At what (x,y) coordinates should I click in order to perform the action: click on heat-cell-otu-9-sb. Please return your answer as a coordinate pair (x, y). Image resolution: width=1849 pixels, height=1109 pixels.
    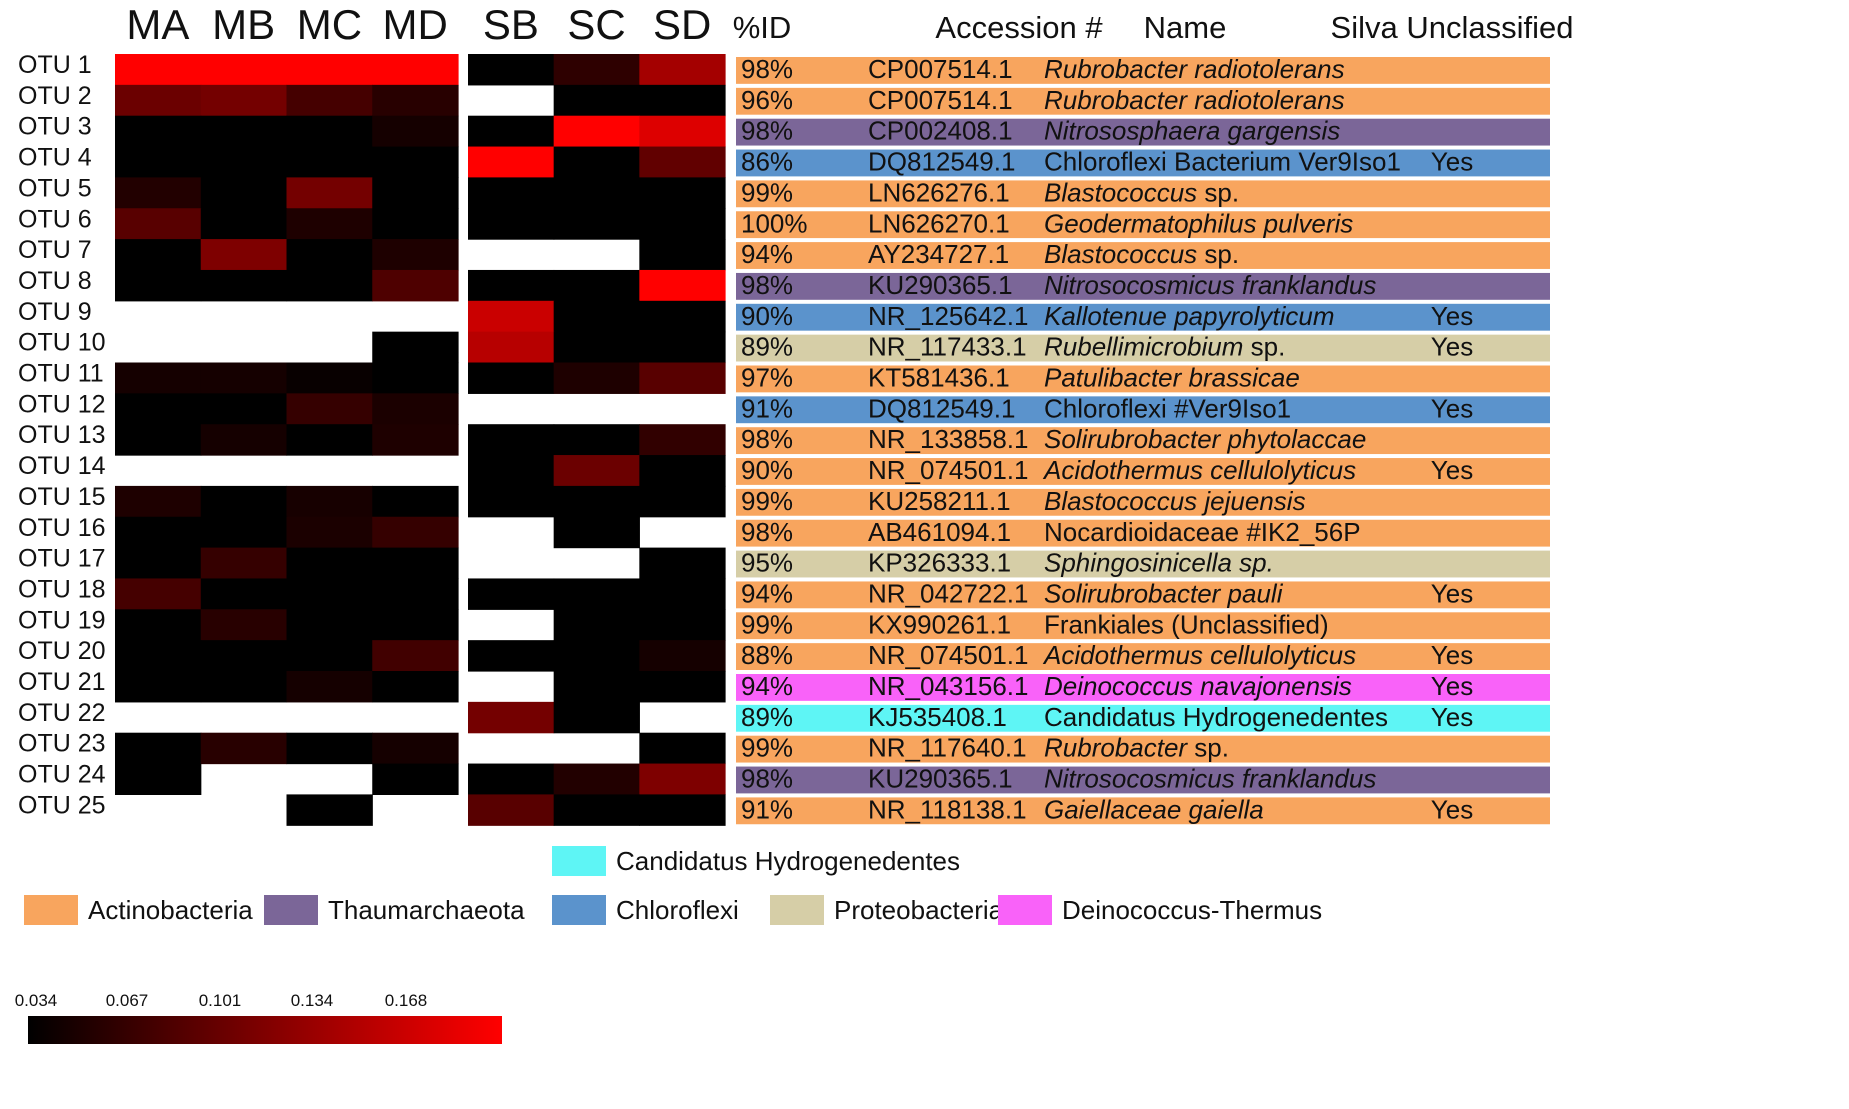
    Looking at the image, I should click on (511, 316).